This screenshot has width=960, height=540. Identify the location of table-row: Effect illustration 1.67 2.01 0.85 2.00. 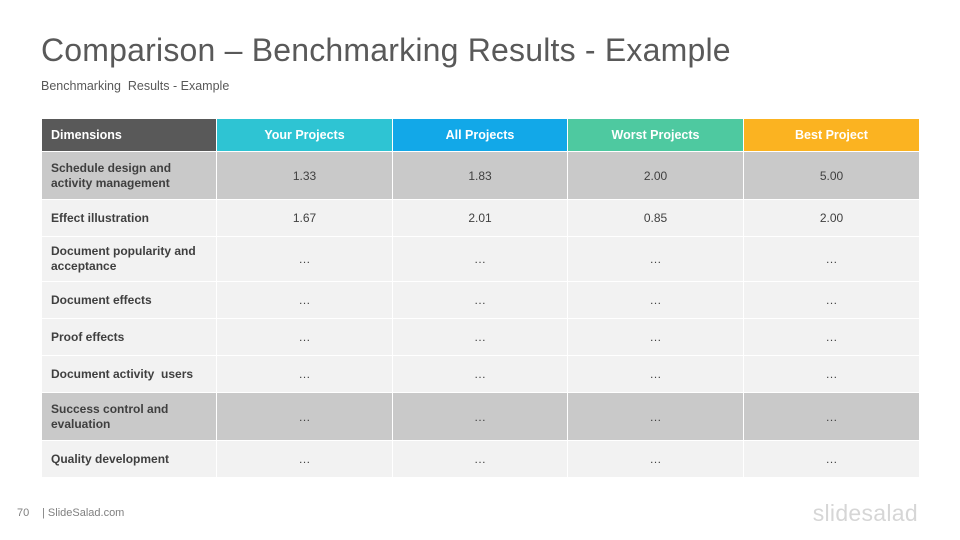
(480, 218).